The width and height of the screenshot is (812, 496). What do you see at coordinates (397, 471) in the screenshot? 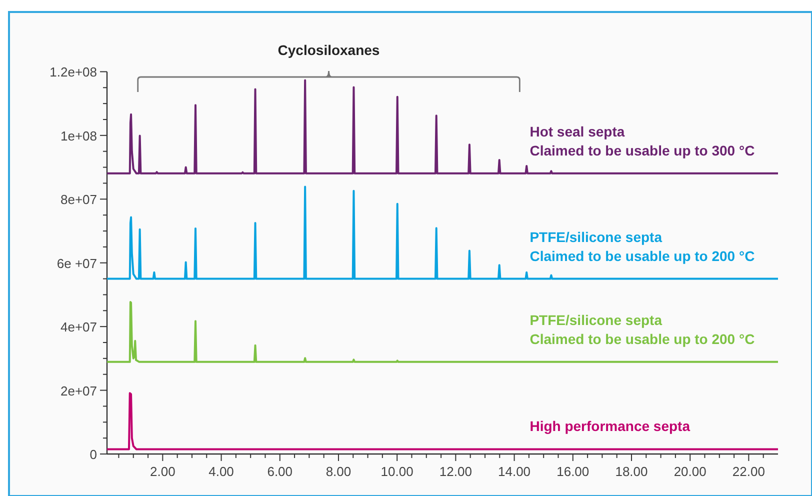
I see `x-tick-label: 10.00` at bounding box center [397, 471].